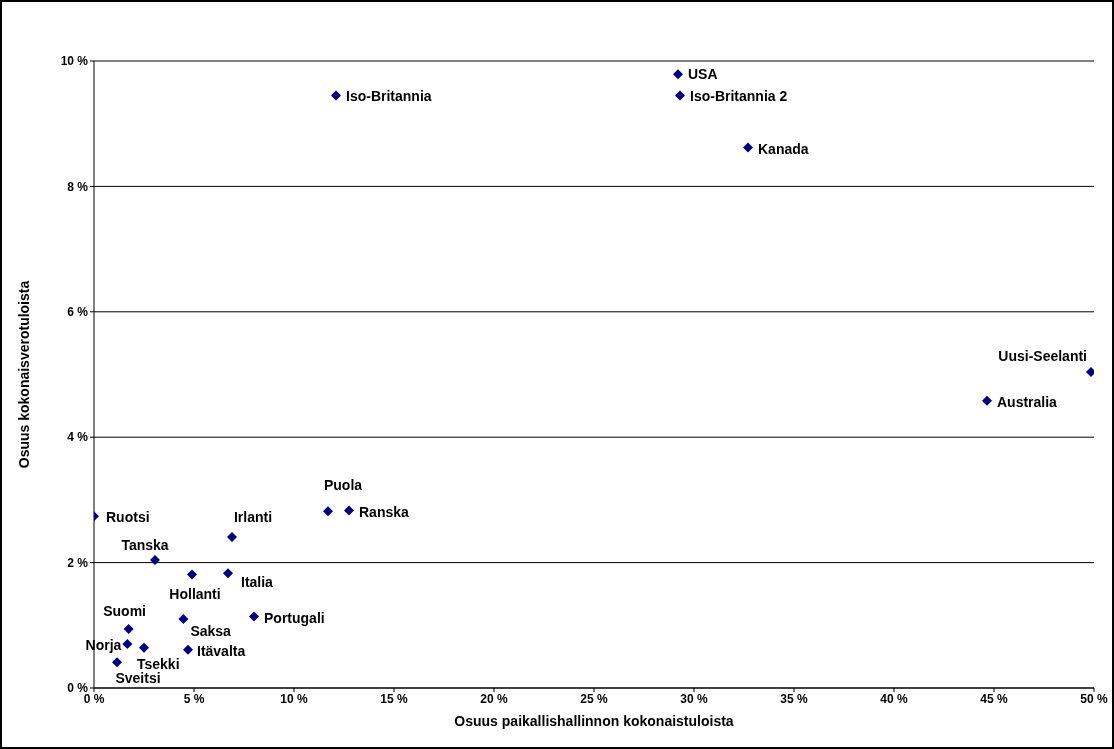 This screenshot has height=749, width=1114. Describe the element at coordinates (343, 485) in the screenshot. I see `annotation: Puola` at that location.